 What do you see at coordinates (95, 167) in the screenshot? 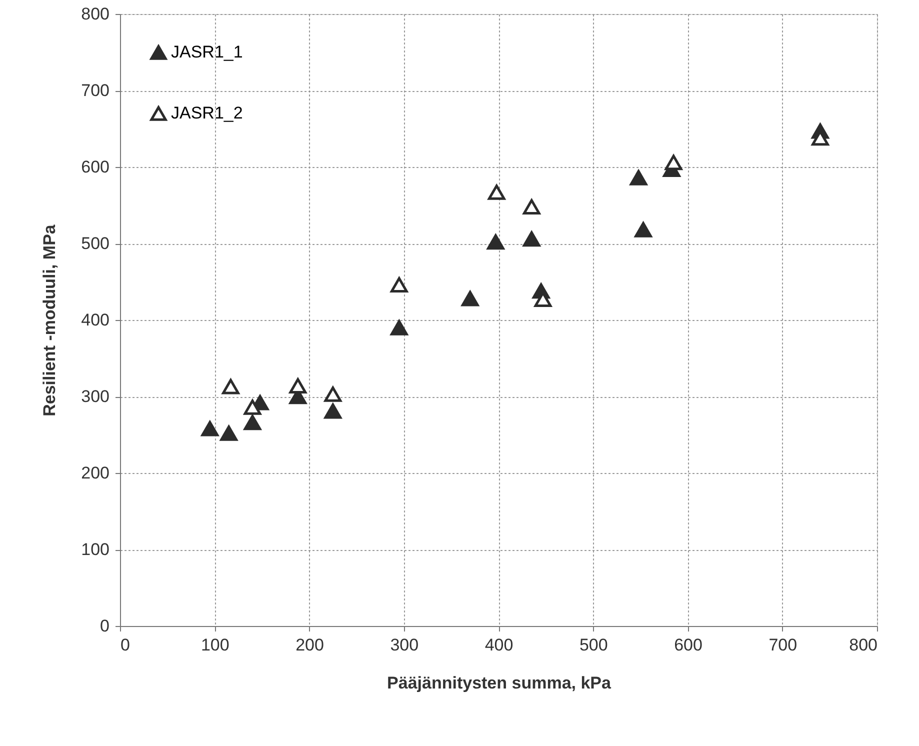
I see `y-tick-label: 600` at bounding box center [95, 167].